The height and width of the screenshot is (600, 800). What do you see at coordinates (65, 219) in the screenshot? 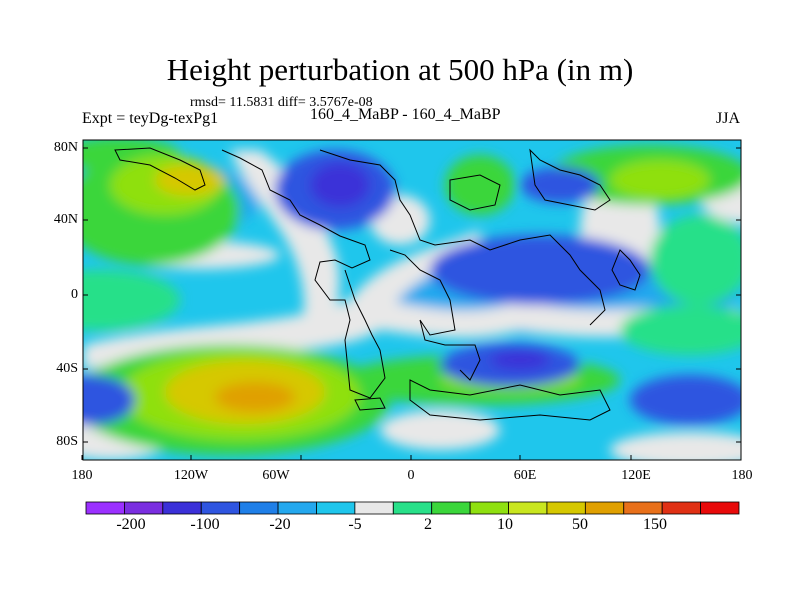
I see `lat-tick-label: 40N` at bounding box center [65, 219].